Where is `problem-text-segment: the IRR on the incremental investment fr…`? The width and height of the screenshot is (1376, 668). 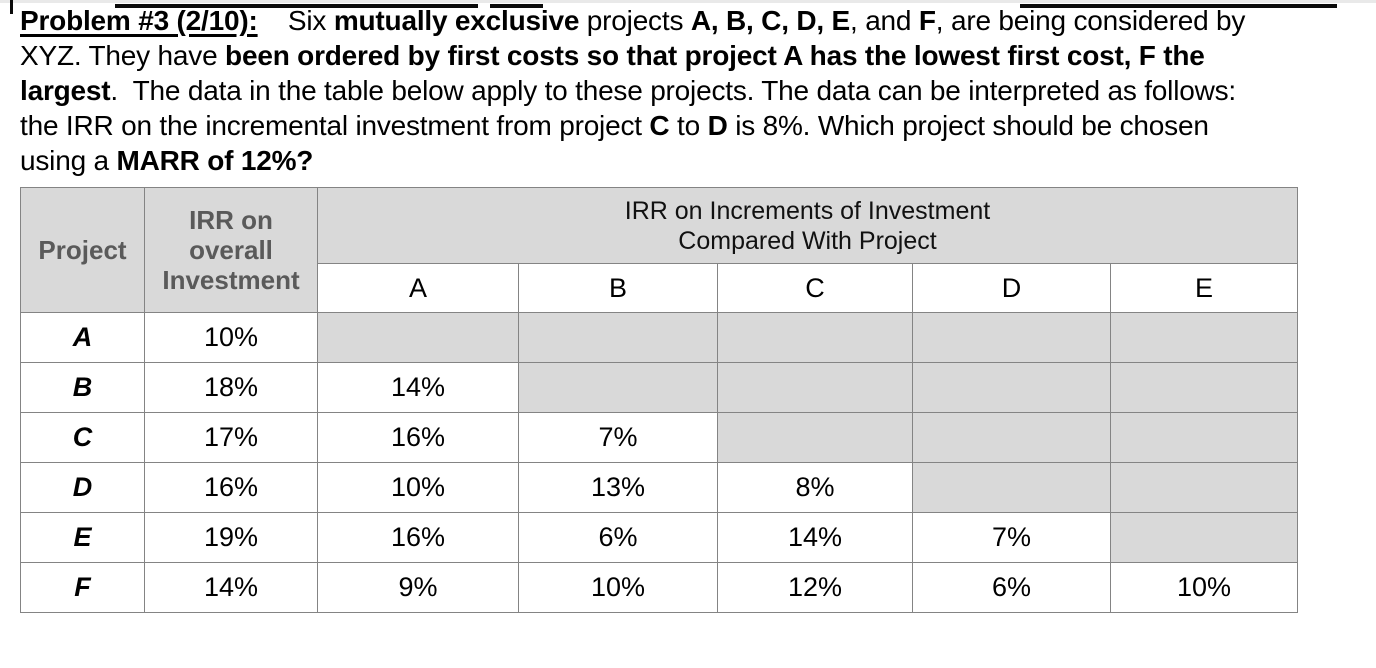 problem-text-segment: the IRR on the incremental investment fr… is located at coordinates (335, 125).